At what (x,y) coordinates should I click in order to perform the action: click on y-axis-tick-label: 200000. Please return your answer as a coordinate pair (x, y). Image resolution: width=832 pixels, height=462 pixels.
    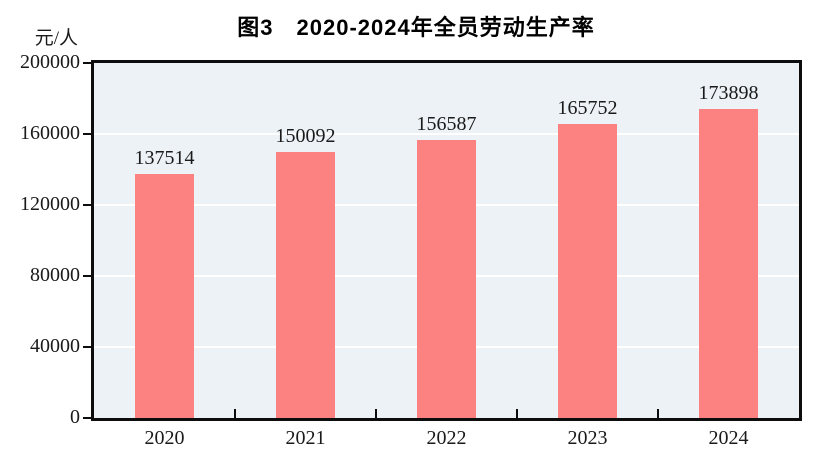
    Looking at the image, I should click on (50, 62).